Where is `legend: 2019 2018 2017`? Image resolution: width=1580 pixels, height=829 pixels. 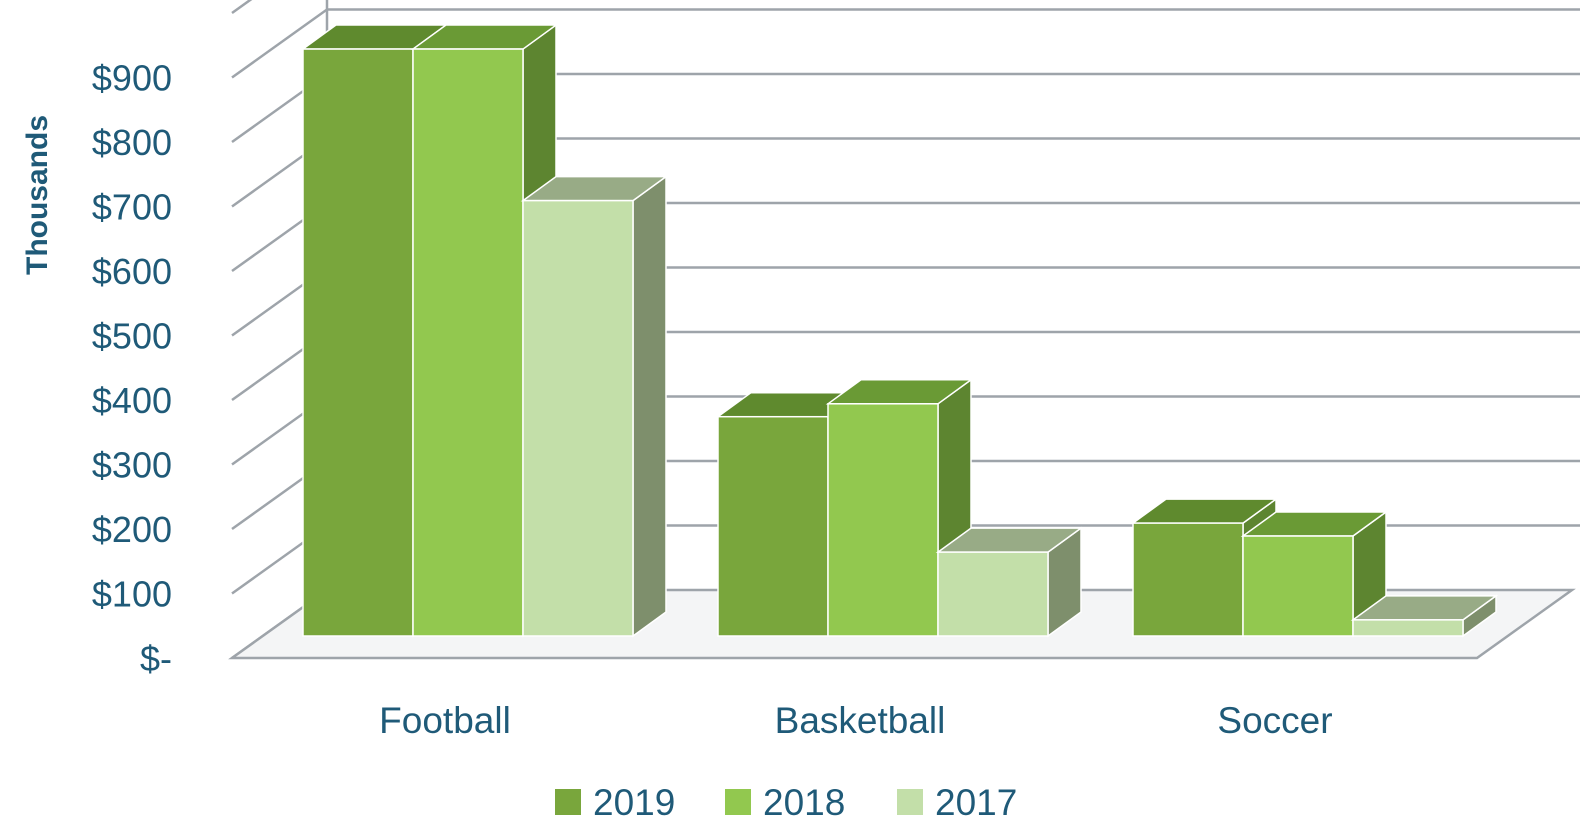 legend: 2019 2018 2017 is located at coordinates (786, 802).